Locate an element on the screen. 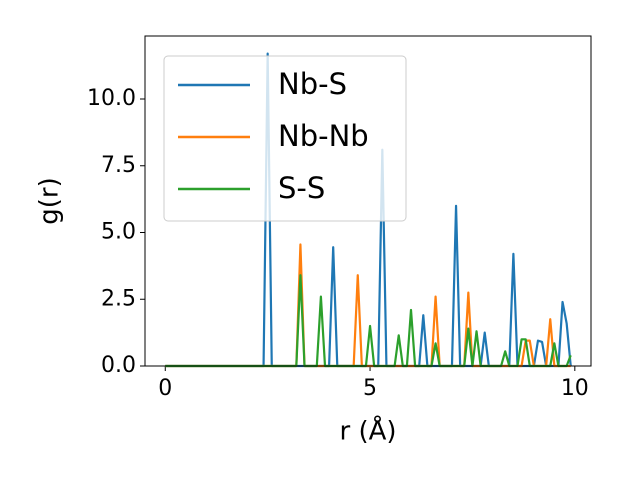 The image size is (640, 480). x-axis-label: r (Å) is located at coordinates (367, 431).